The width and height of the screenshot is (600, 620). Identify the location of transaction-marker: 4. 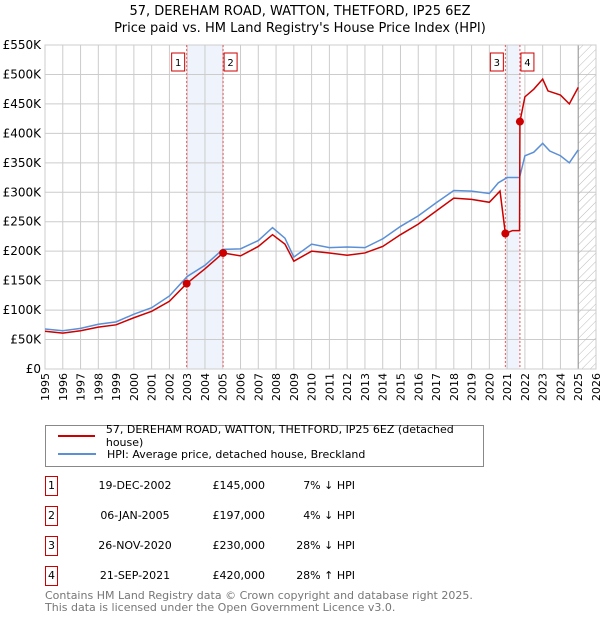
(51, 576).